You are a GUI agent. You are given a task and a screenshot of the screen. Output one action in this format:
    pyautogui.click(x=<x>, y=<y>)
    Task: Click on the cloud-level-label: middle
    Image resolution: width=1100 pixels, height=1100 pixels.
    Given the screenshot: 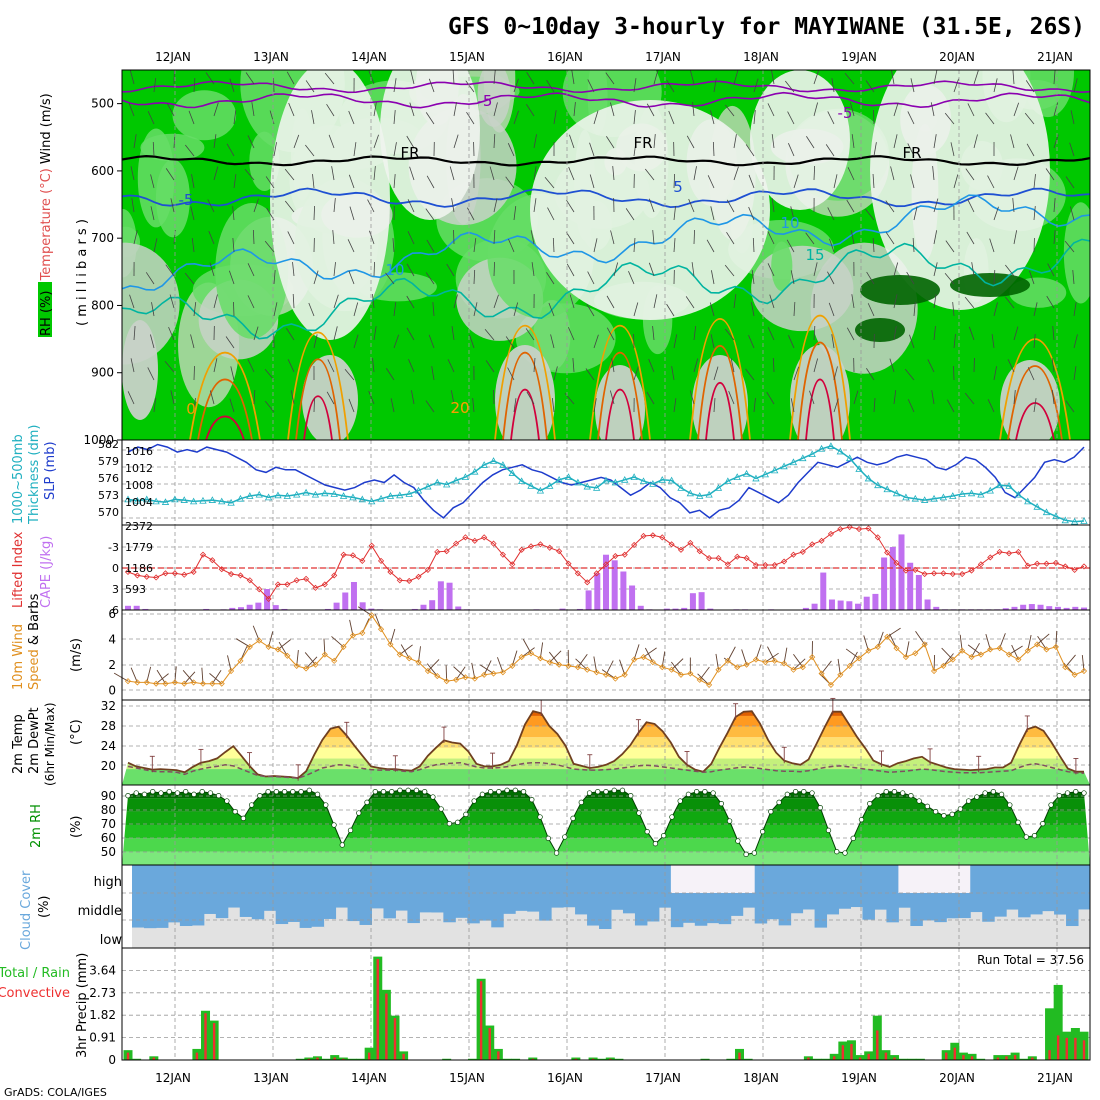 What is the action you would take?
    pyautogui.click(x=100, y=911)
    